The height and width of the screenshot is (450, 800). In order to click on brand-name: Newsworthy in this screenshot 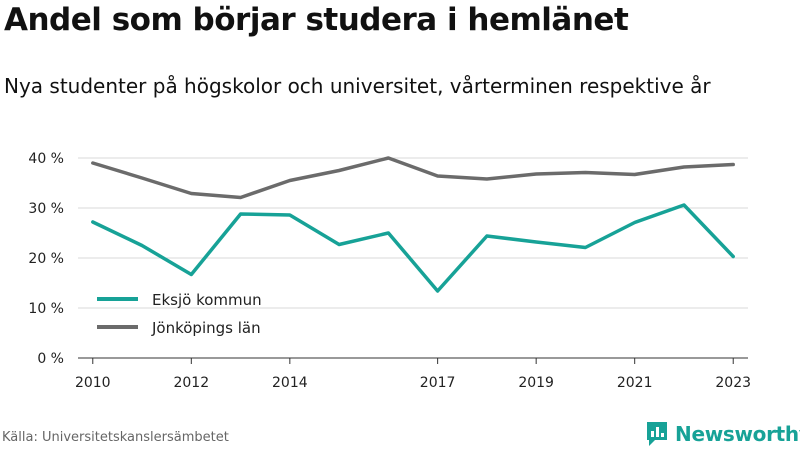, I will do `click(737, 434)`.